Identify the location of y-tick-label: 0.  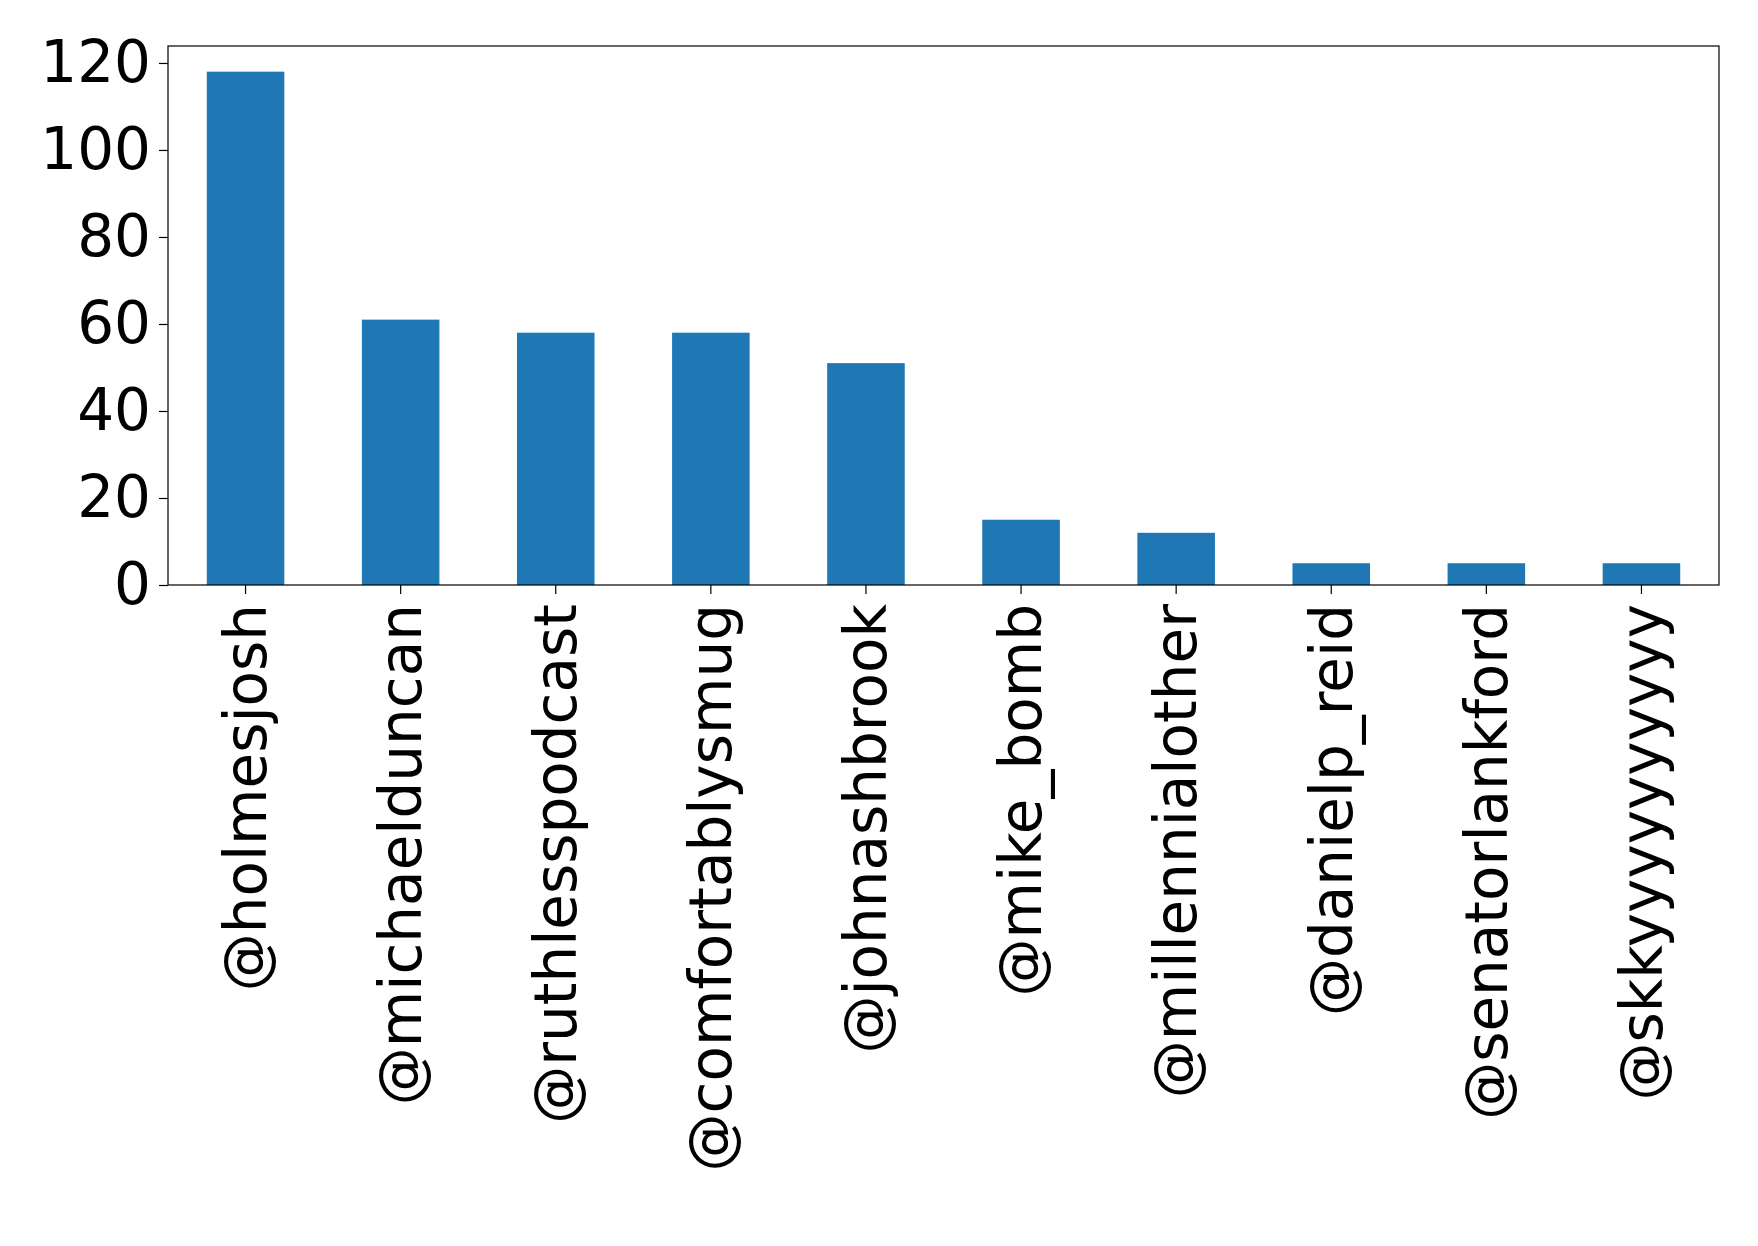
(132, 584).